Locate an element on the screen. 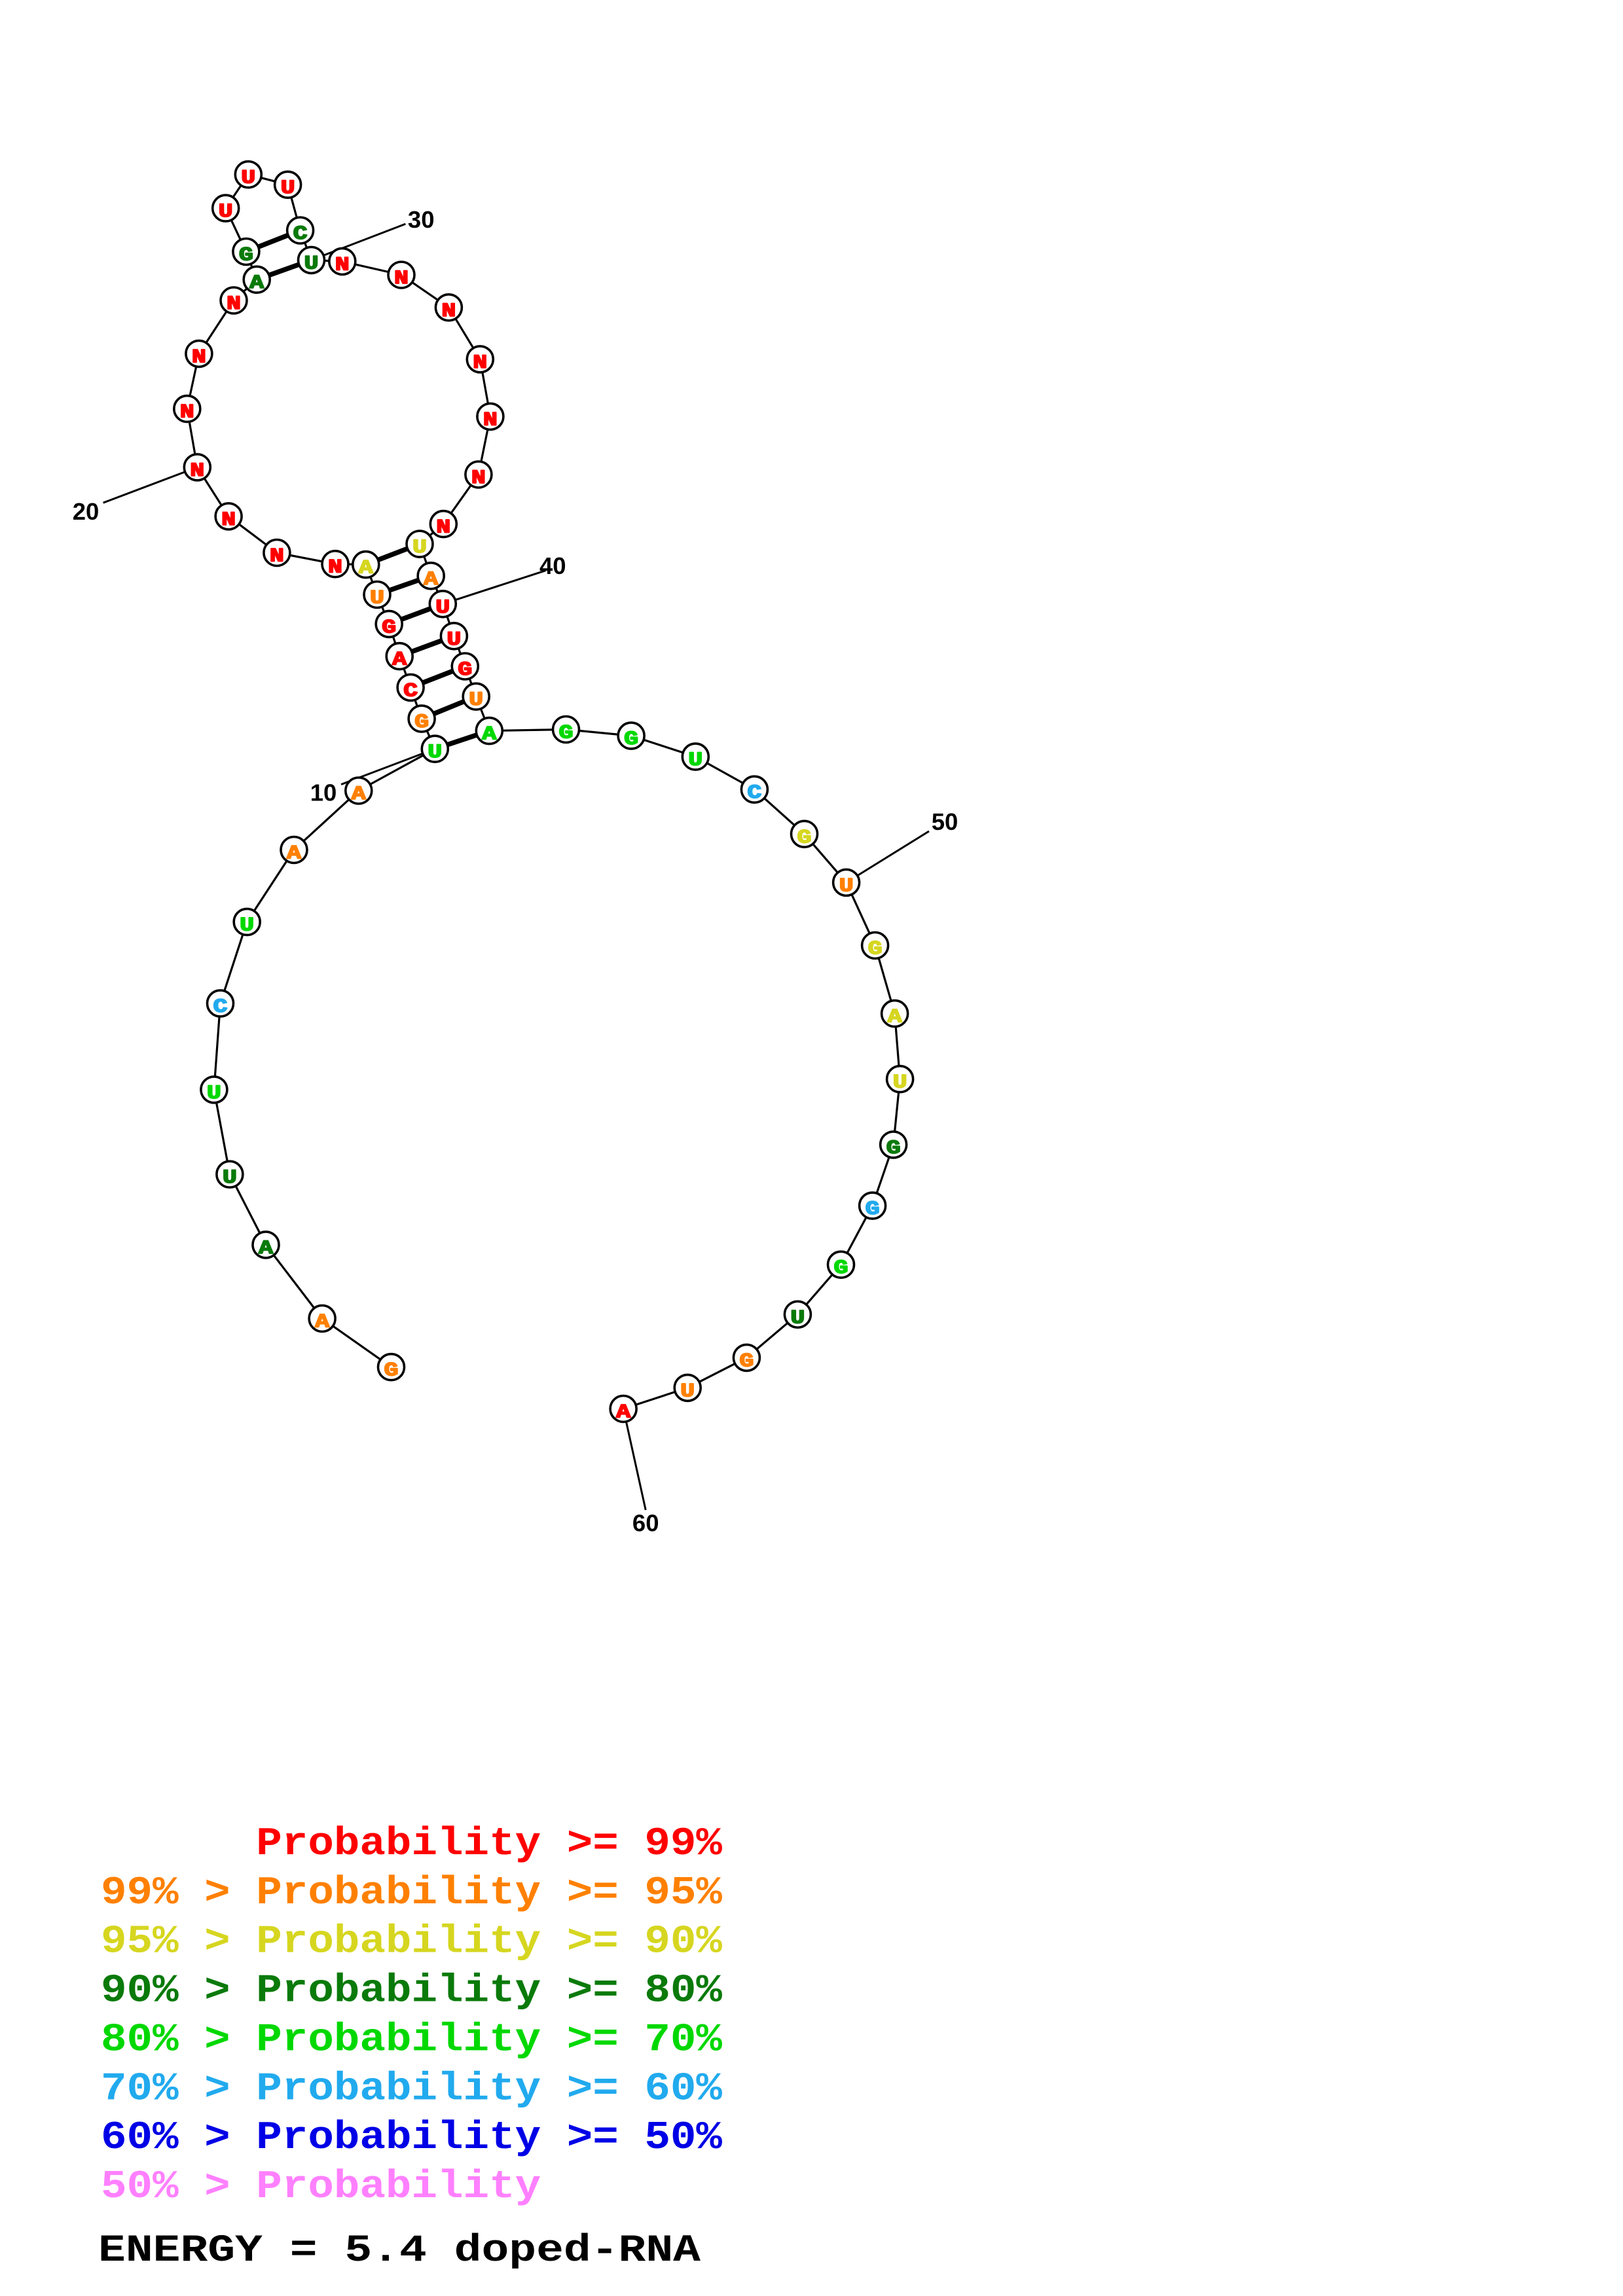 This screenshot has width=1623, height=2296. svg-text: 50 is located at coordinates (945, 821).